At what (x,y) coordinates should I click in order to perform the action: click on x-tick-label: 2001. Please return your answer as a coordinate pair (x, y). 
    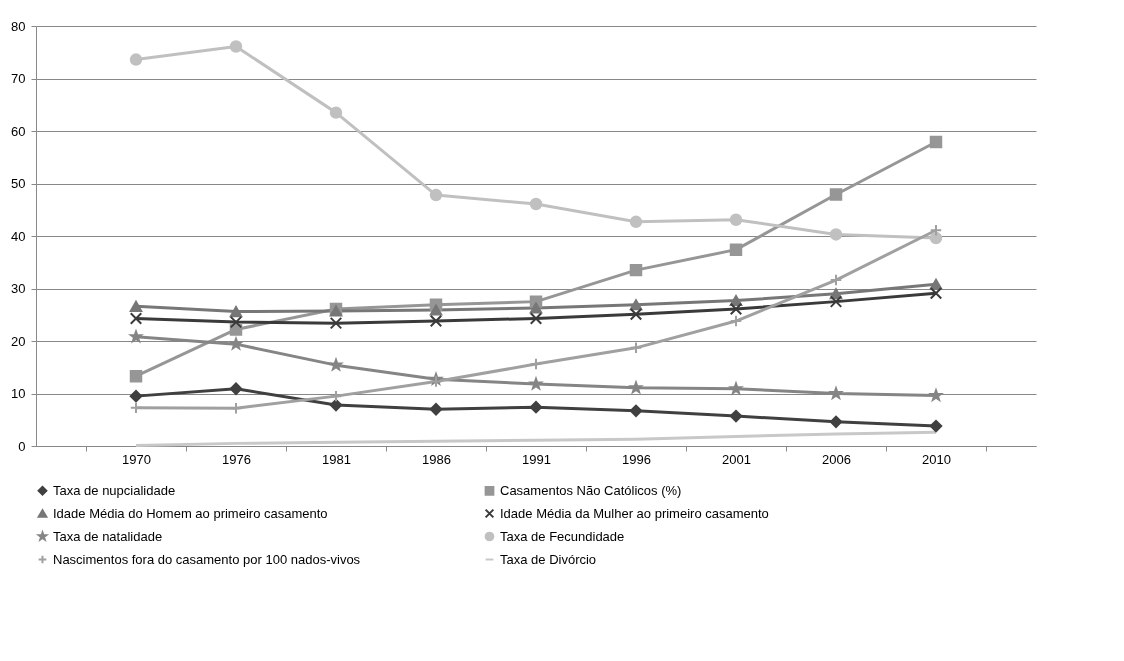
    Looking at the image, I should click on (736, 459).